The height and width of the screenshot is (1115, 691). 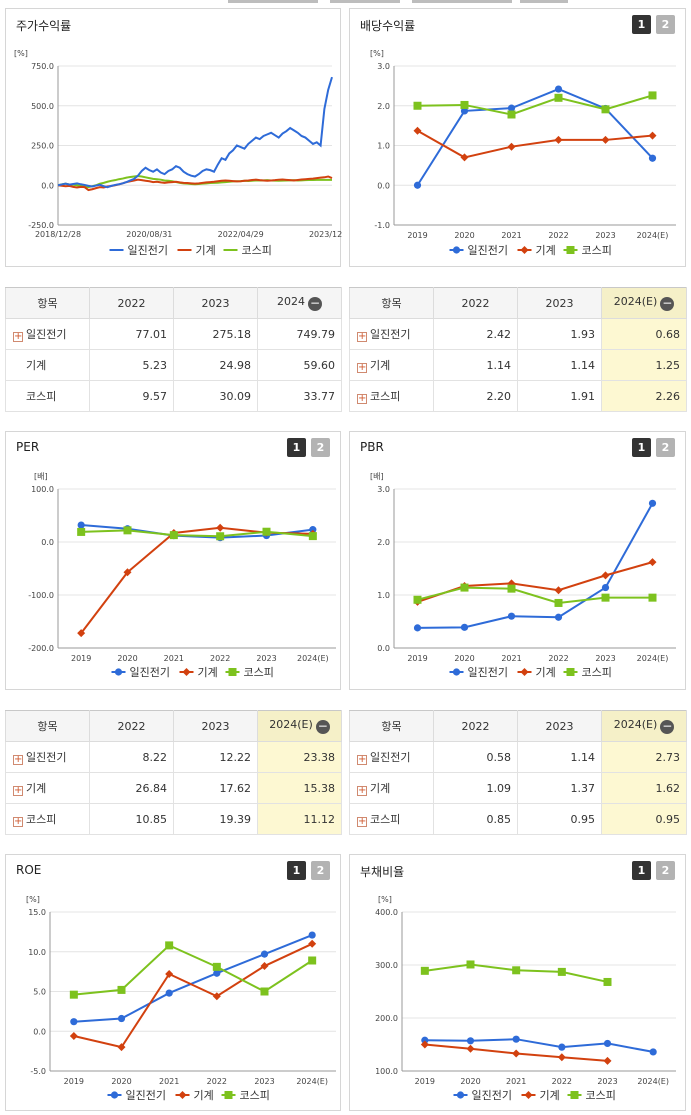 What do you see at coordinates (131, 788) in the screenshot?
I see `cell: 26.84` at bounding box center [131, 788].